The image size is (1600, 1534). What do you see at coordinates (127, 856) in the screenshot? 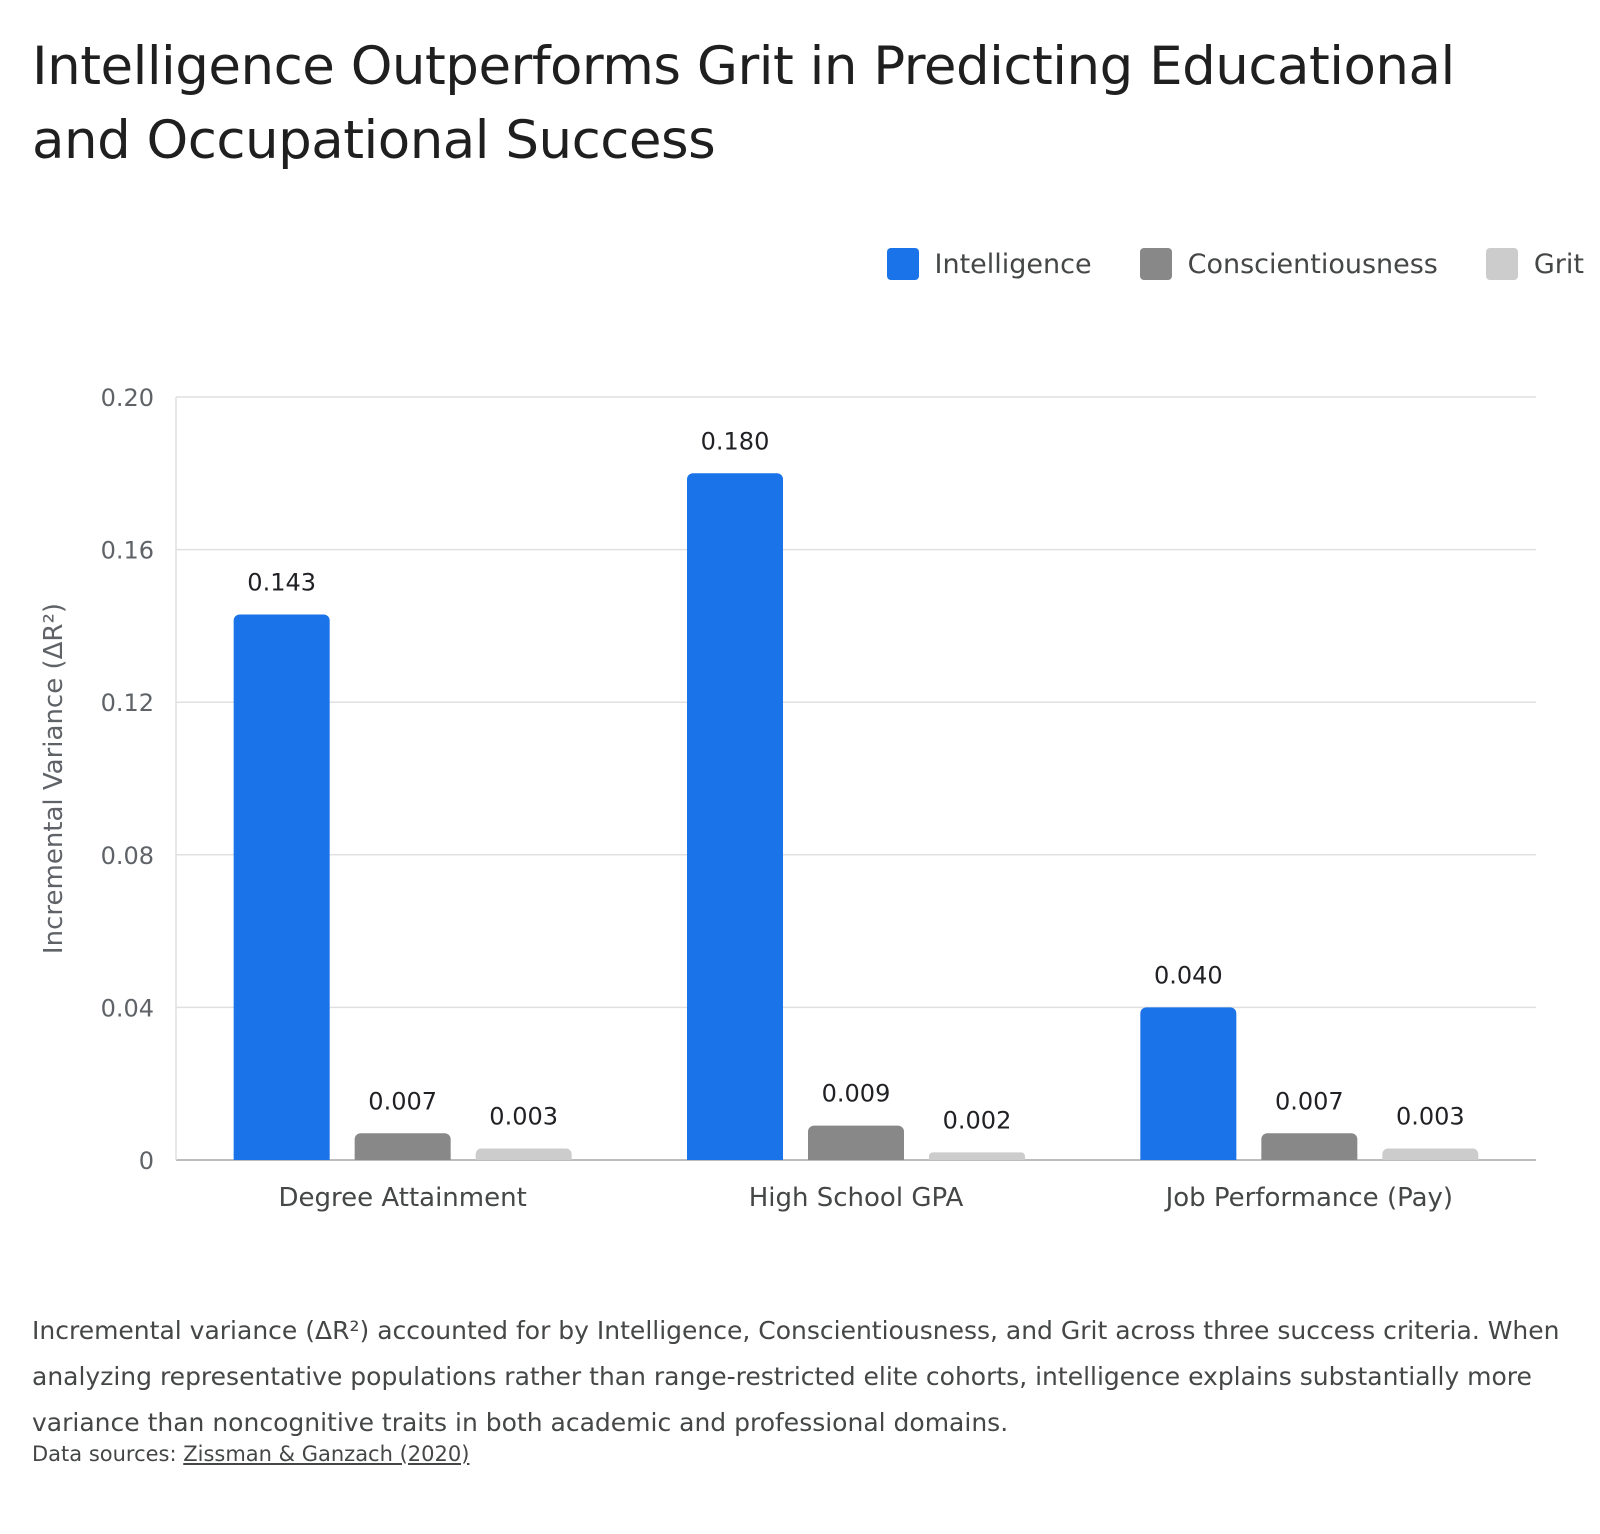
I see `y-tick-label: 0.08` at bounding box center [127, 856].